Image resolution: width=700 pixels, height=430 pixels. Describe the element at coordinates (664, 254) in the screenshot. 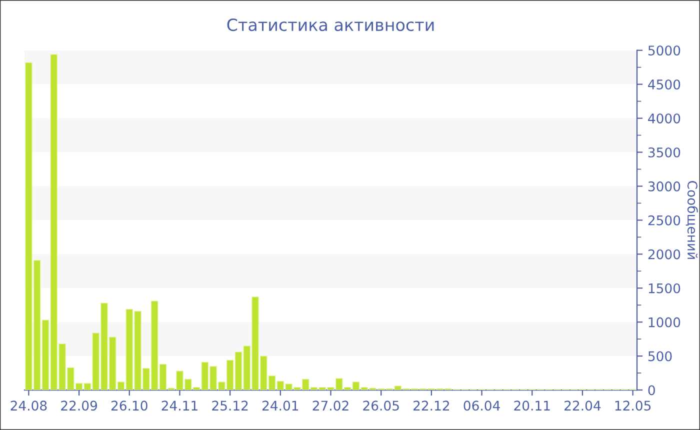

I see `y-tick-label: 2000` at that location.